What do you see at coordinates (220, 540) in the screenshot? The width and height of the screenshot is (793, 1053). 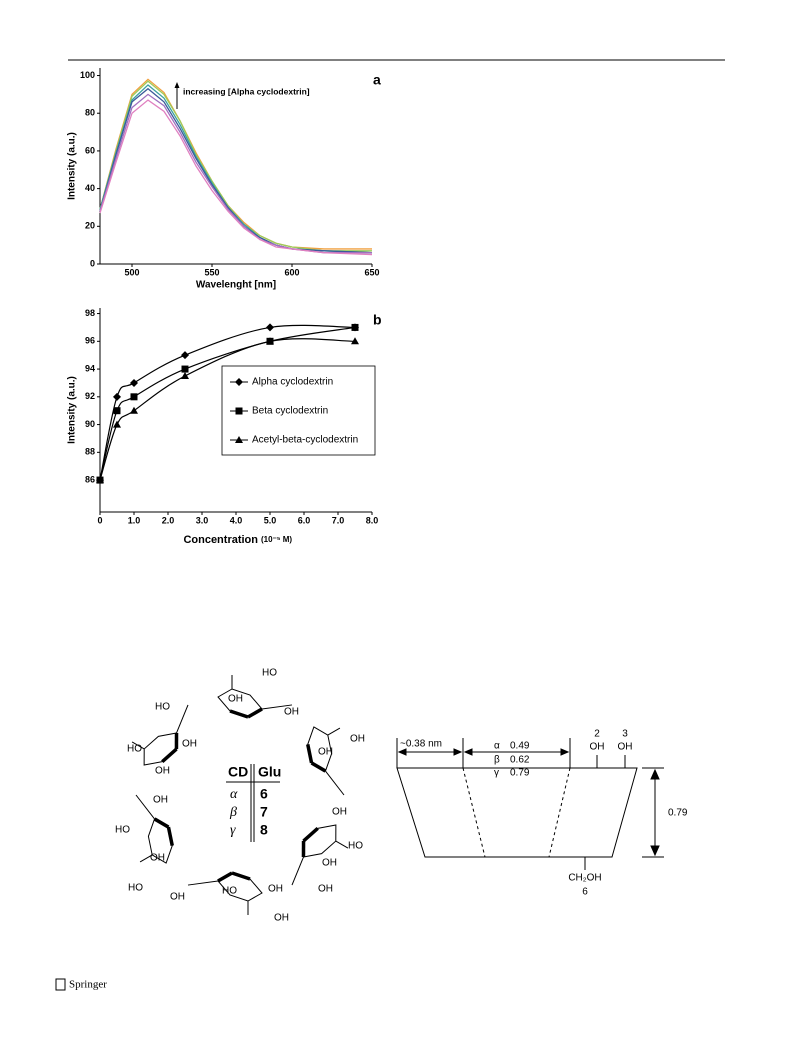 I see `x-axis-label: Concentration` at bounding box center [220, 540].